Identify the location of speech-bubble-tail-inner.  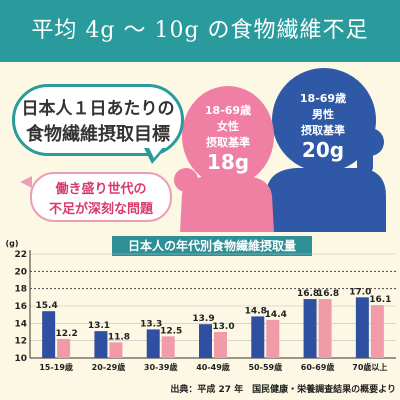
(156, 152).